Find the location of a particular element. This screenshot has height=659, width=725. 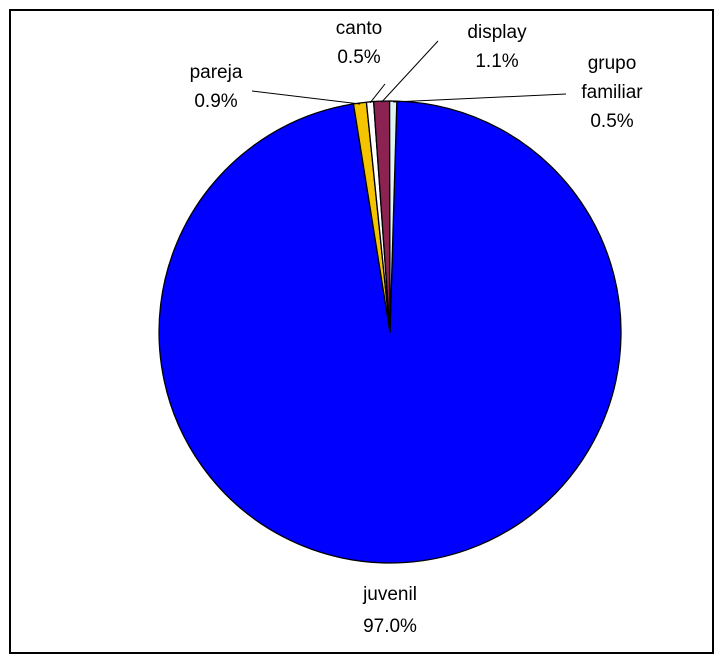

leader-line-display is located at coordinates (410, 71).